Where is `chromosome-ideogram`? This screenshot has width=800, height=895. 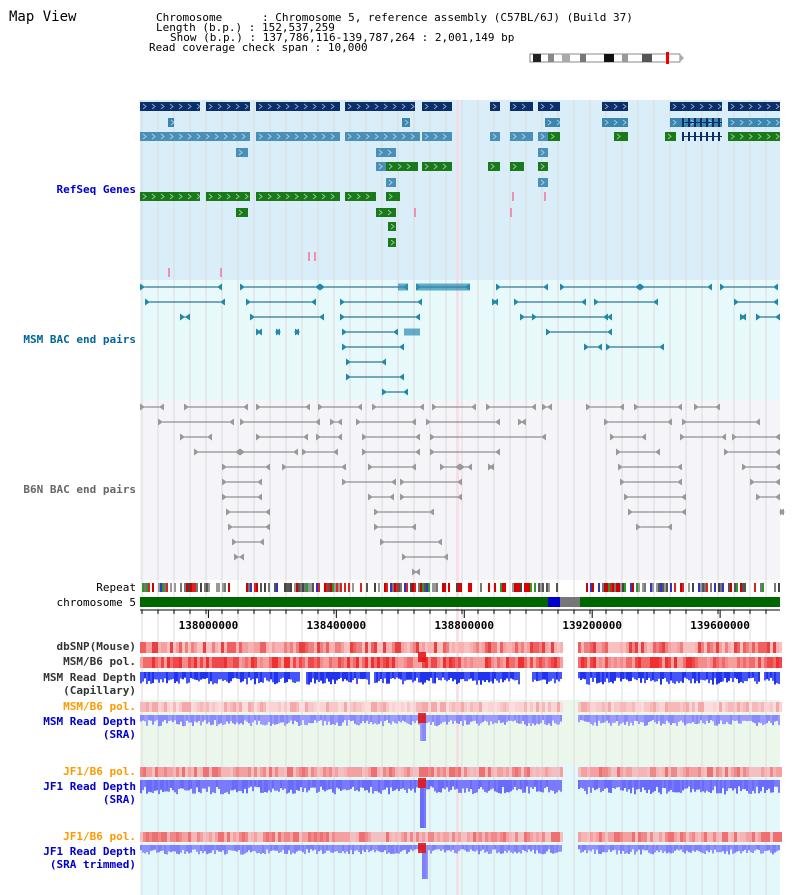
chromosome-ideogram is located at coordinates (606, 58).